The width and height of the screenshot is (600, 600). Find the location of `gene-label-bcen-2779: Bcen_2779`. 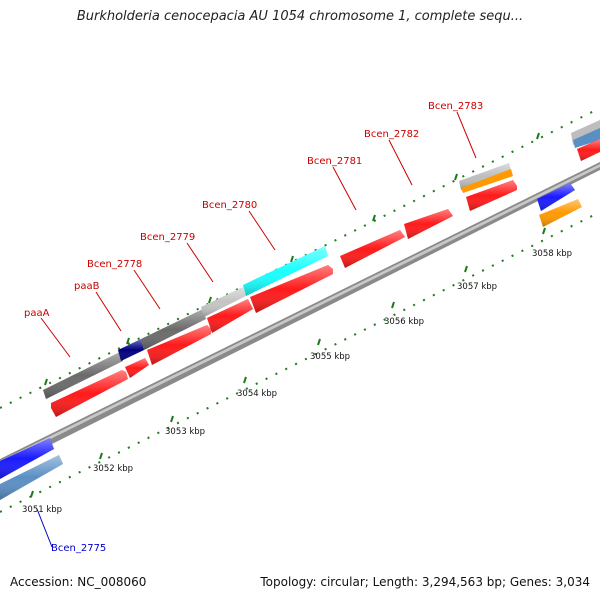

gene-label-bcen-2779: Bcen_2779 is located at coordinates (167, 237).